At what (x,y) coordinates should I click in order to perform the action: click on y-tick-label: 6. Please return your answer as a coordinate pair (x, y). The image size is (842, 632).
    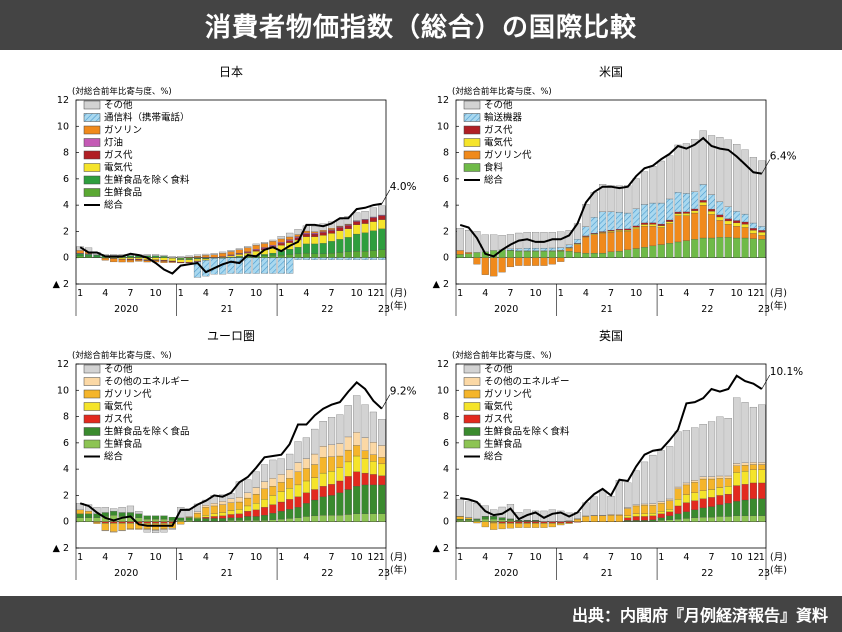
    Looking at the image, I should click on (66, 443).